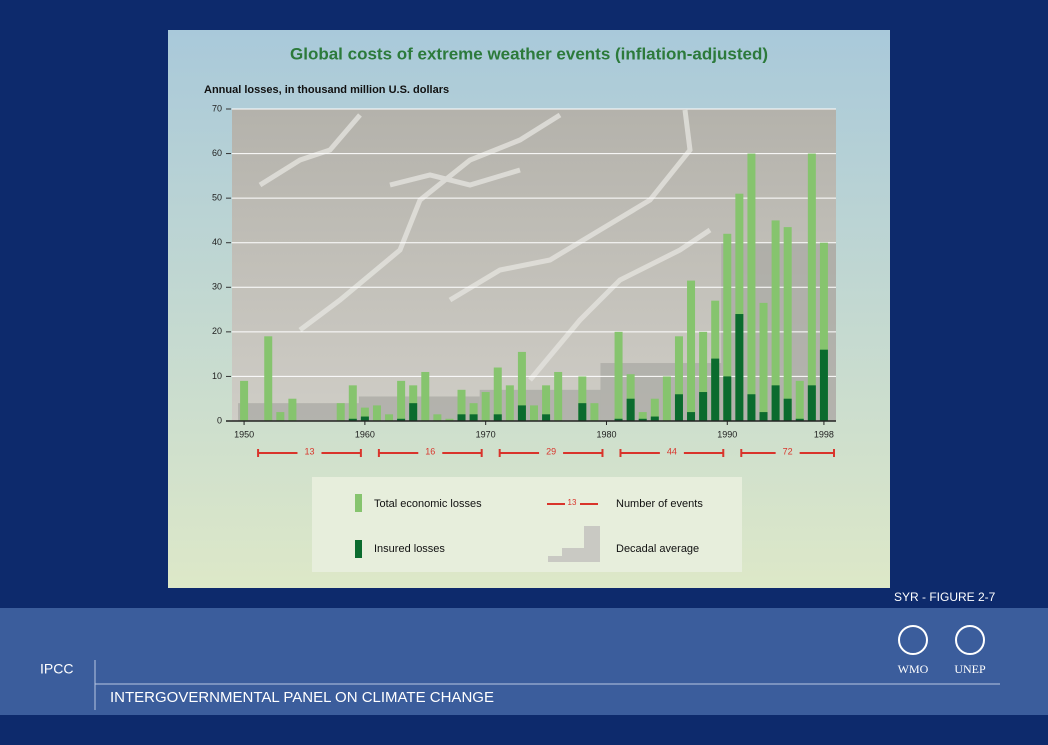 This screenshot has width=1048, height=745. Describe the element at coordinates (970, 640) in the screenshot. I see `unep-logo` at that location.